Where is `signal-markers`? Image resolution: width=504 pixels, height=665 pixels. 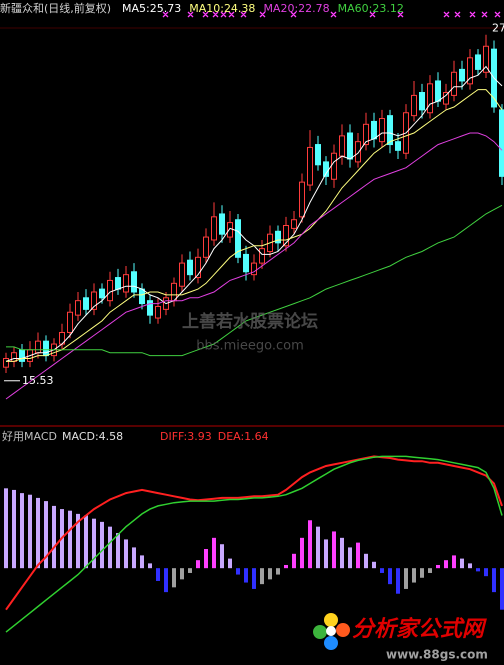 signal-markers is located at coordinates (331, 14).